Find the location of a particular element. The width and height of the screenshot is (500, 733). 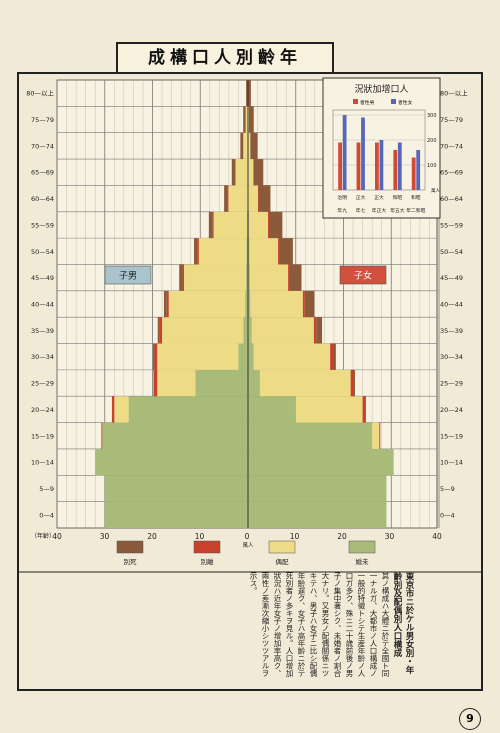

inset-y-tick: 300 is located at coordinates (432, 116).